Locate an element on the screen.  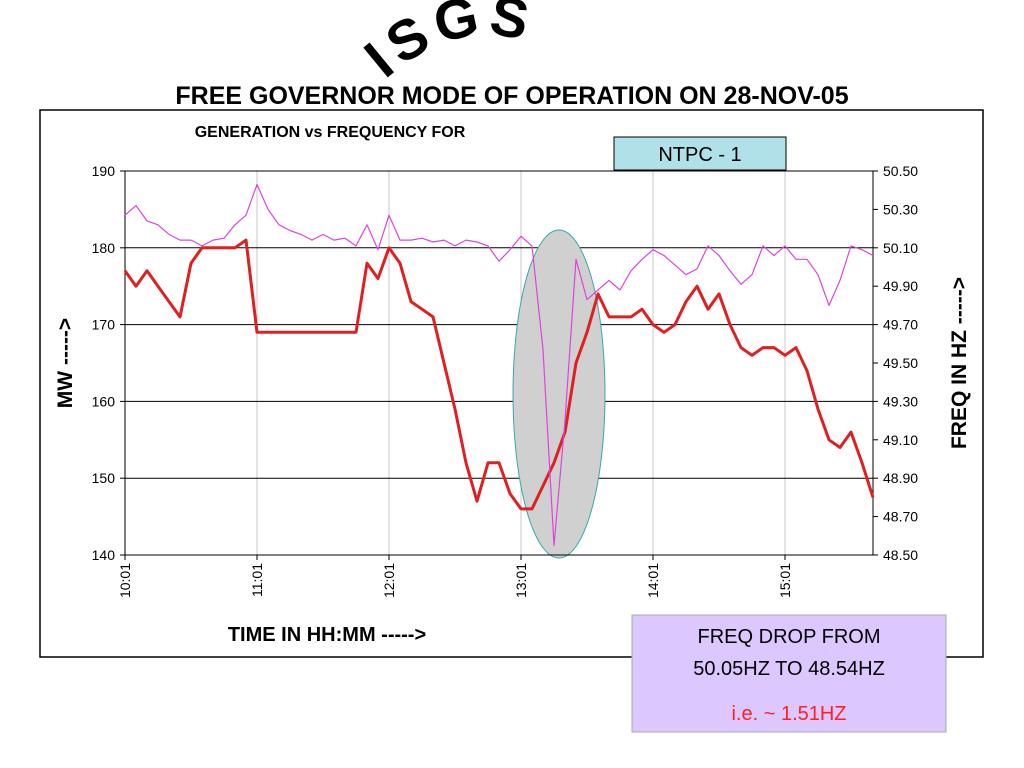
x-tick-label: 12:01 is located at coordinates (389, 580).